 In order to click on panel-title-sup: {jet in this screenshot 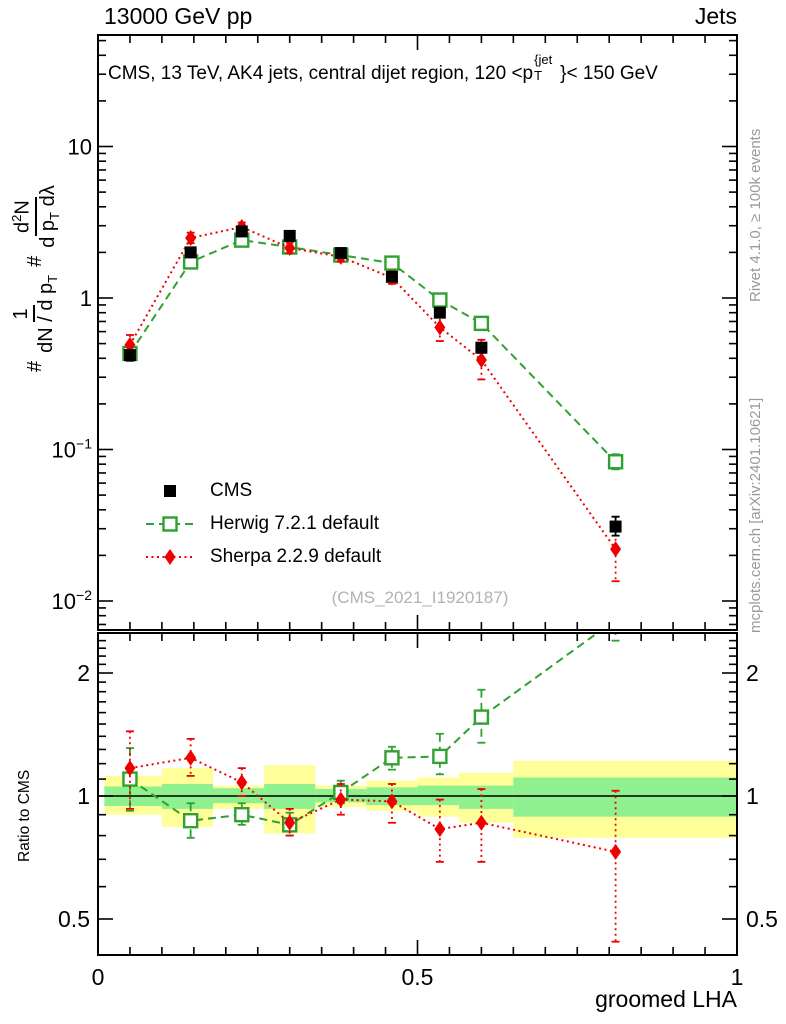, I will do `click(543, 59)`.